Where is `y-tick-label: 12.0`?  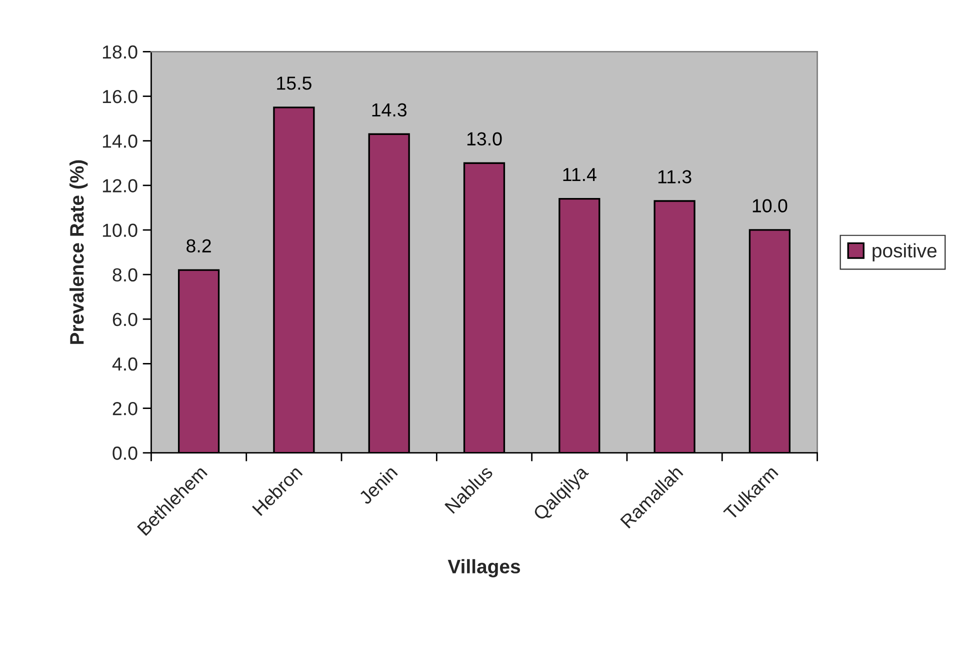 y-tick-label: 12.0 is located at coordinates (120, 185).